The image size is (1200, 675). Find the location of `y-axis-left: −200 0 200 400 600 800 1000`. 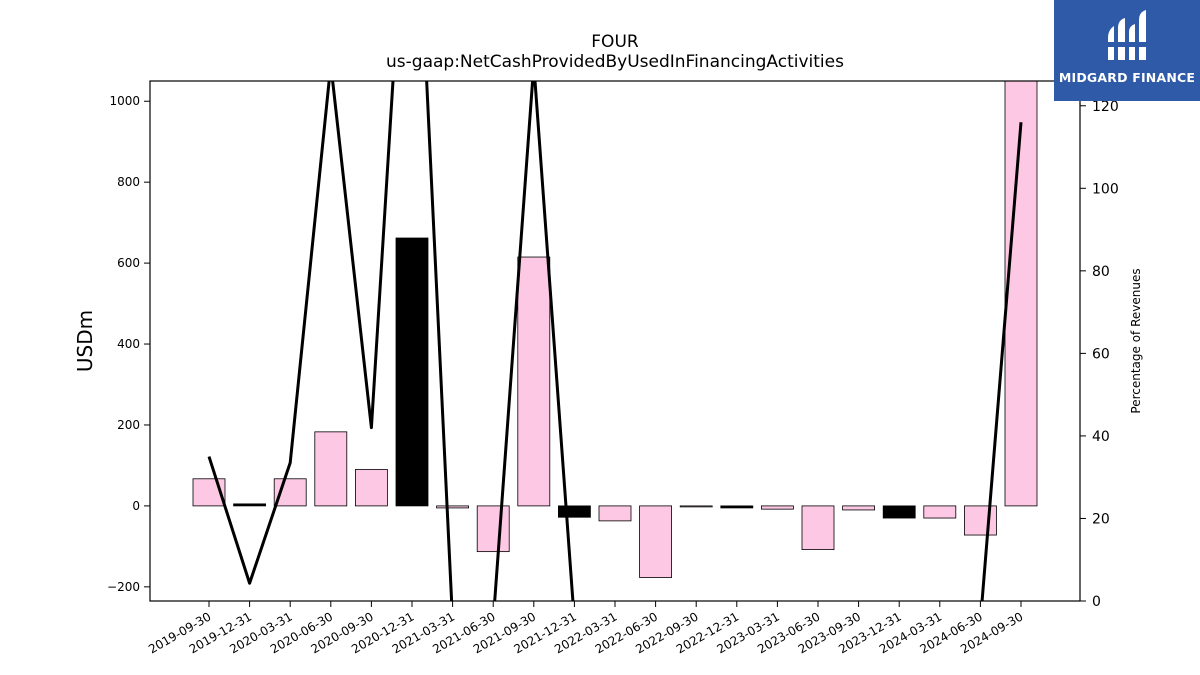

y-axis-left: −200 0 200 400 600 800 1000 is located at coordinates (128, 344).